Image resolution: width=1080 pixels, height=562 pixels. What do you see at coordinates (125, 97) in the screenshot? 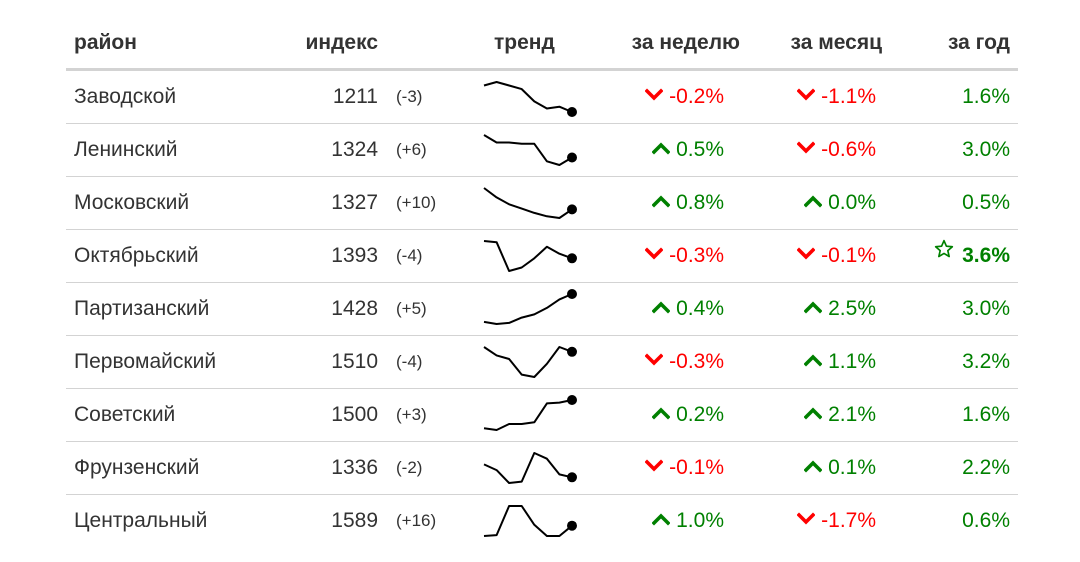
I see `district-name: Заводской` at bounding box center [125, 97].